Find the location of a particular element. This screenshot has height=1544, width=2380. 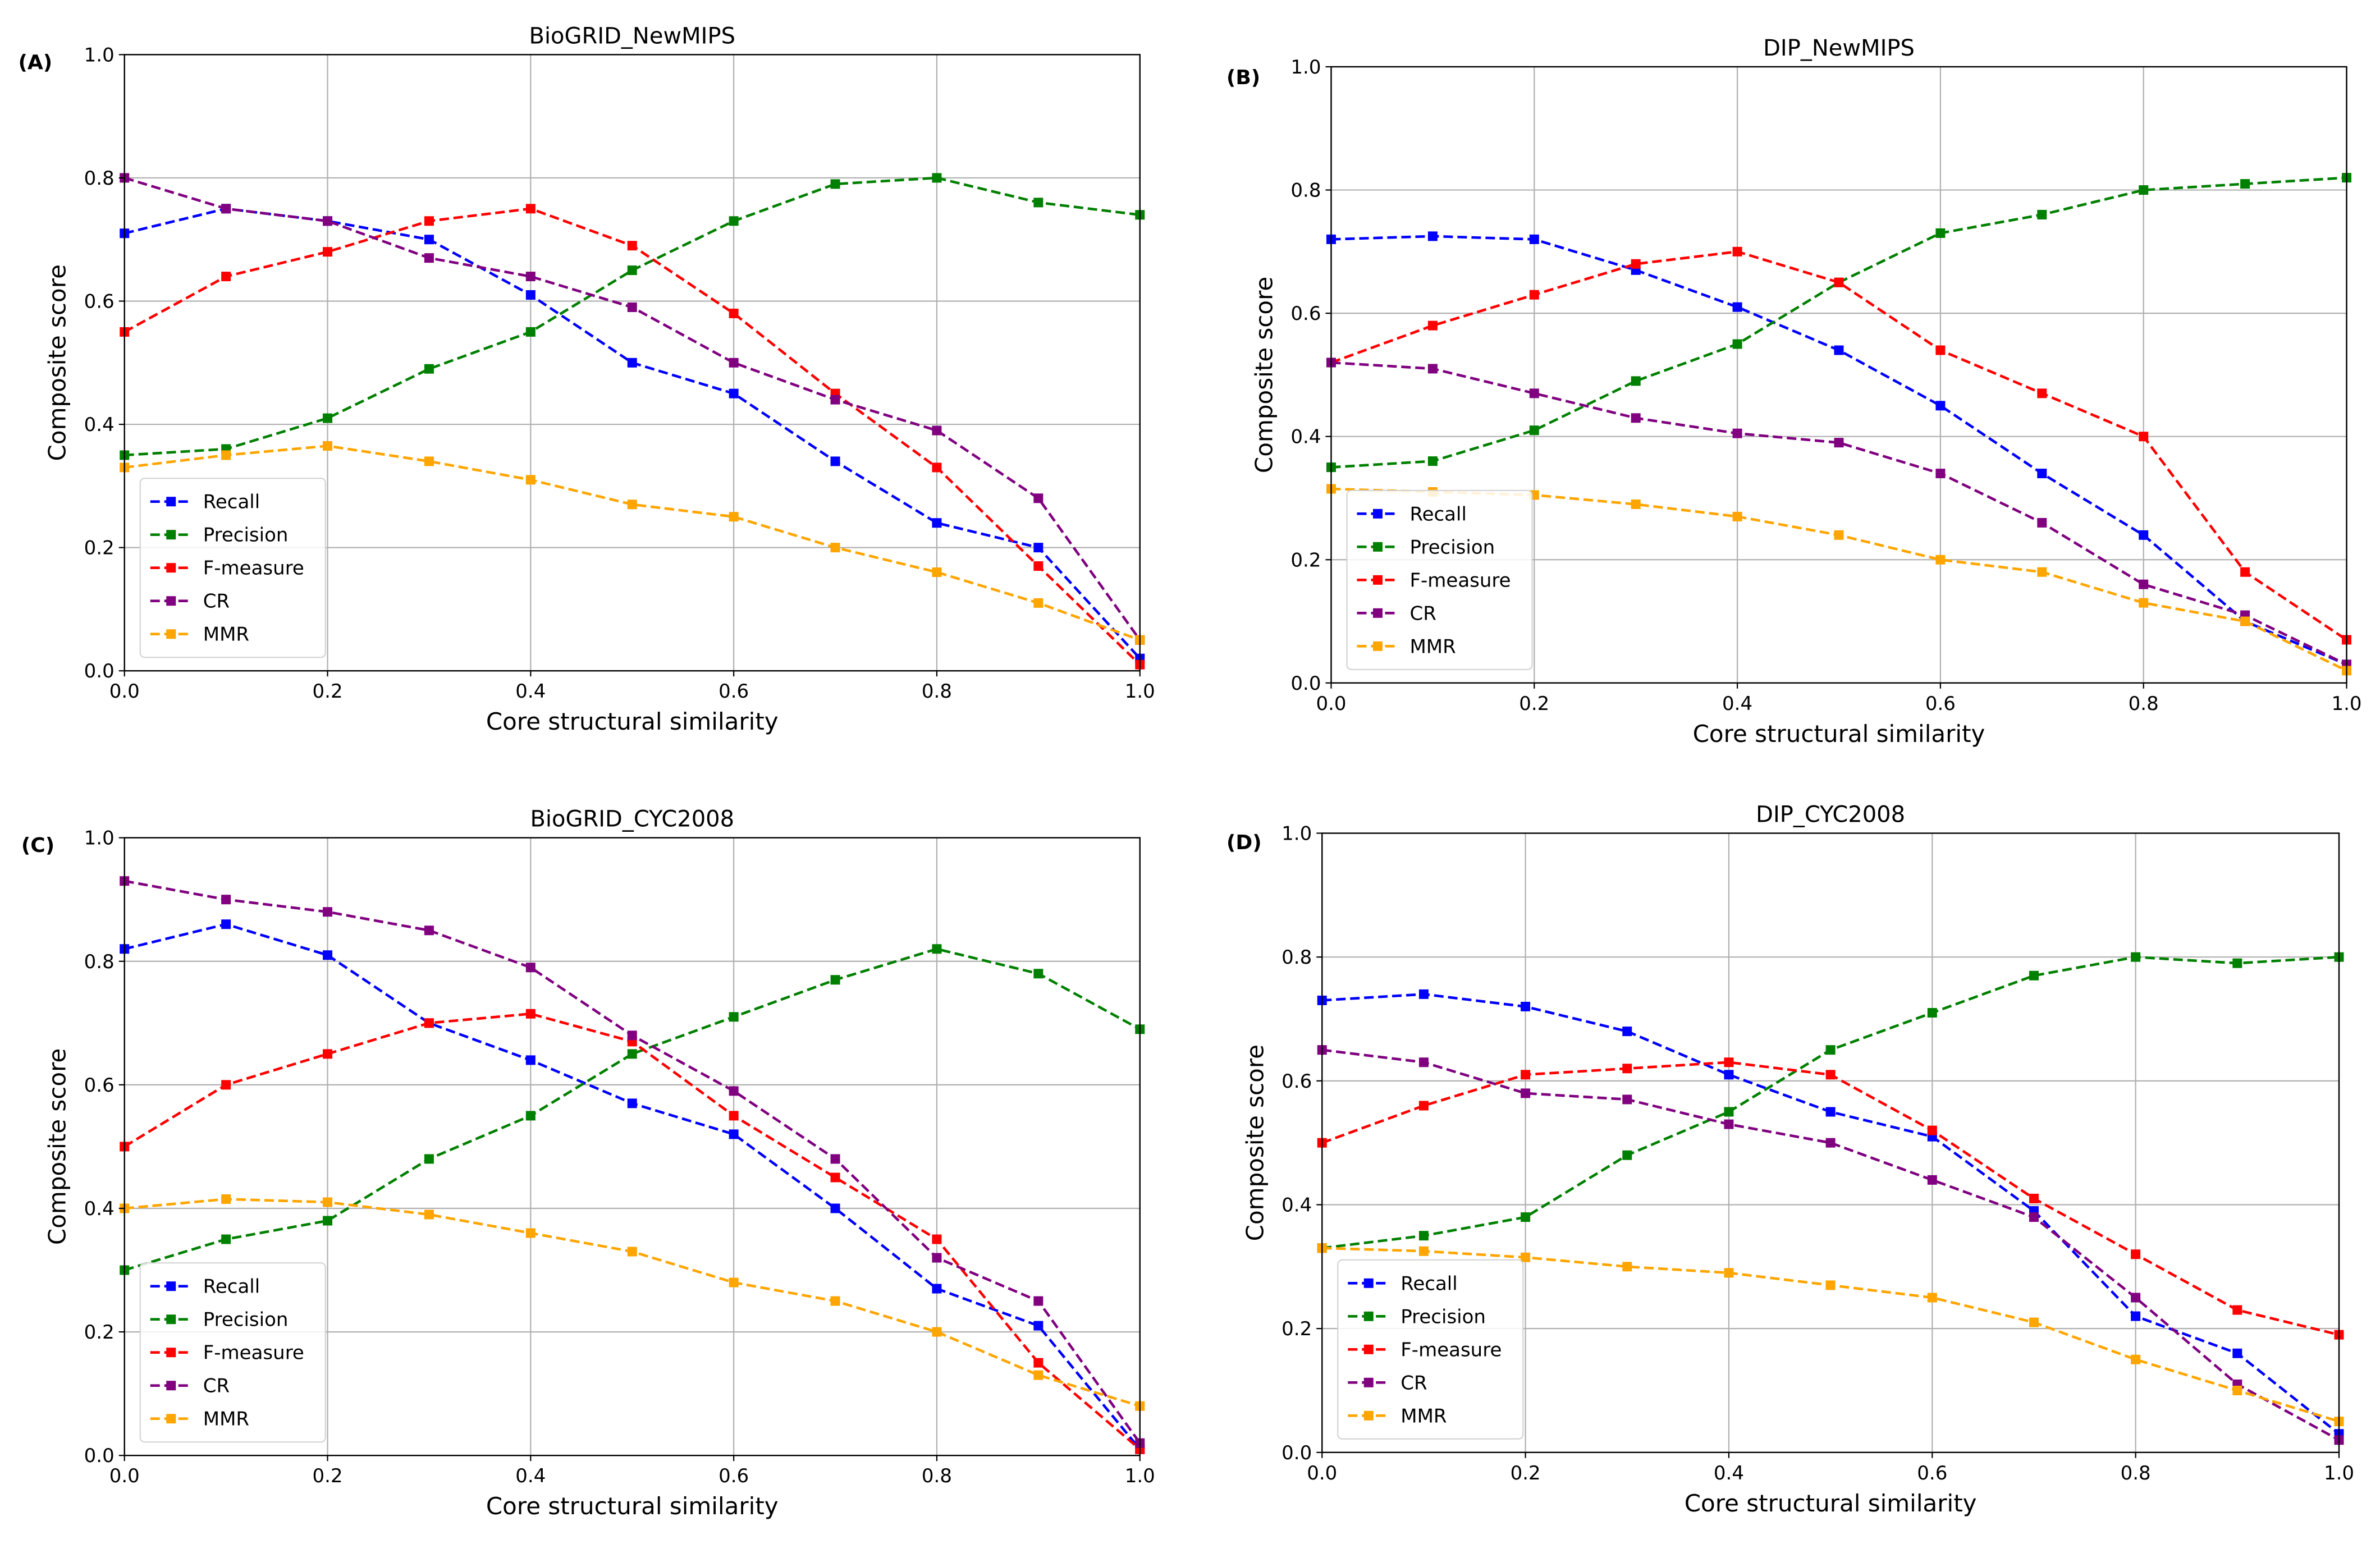

series-line-precision is located at coordinates (633, 1109).